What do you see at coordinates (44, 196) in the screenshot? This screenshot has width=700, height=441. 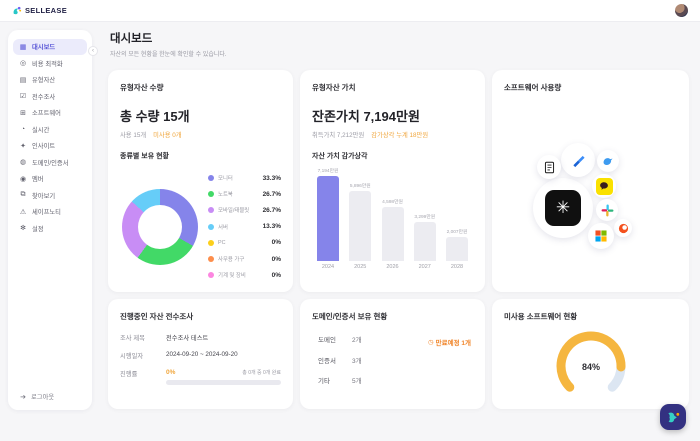 I see `sidebar-item-label: 찾아보기` at bounding box center [44, 196].